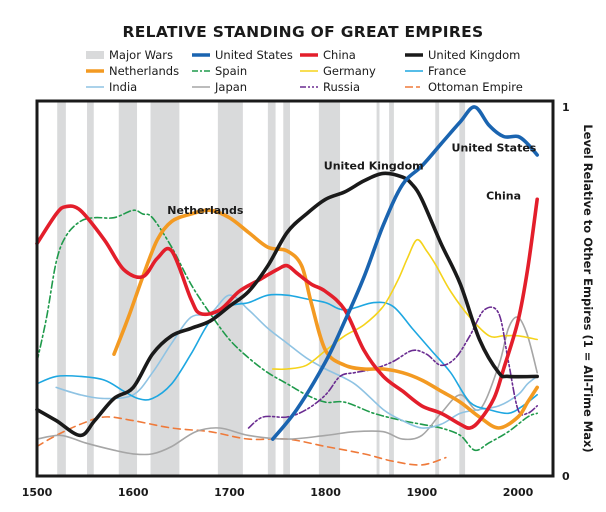 This screenshot has width=606, height=512. What do you see at coordinates (503, 195) in the screenshot?
I see `annotation-china: China` at bounding box center [503, 195].